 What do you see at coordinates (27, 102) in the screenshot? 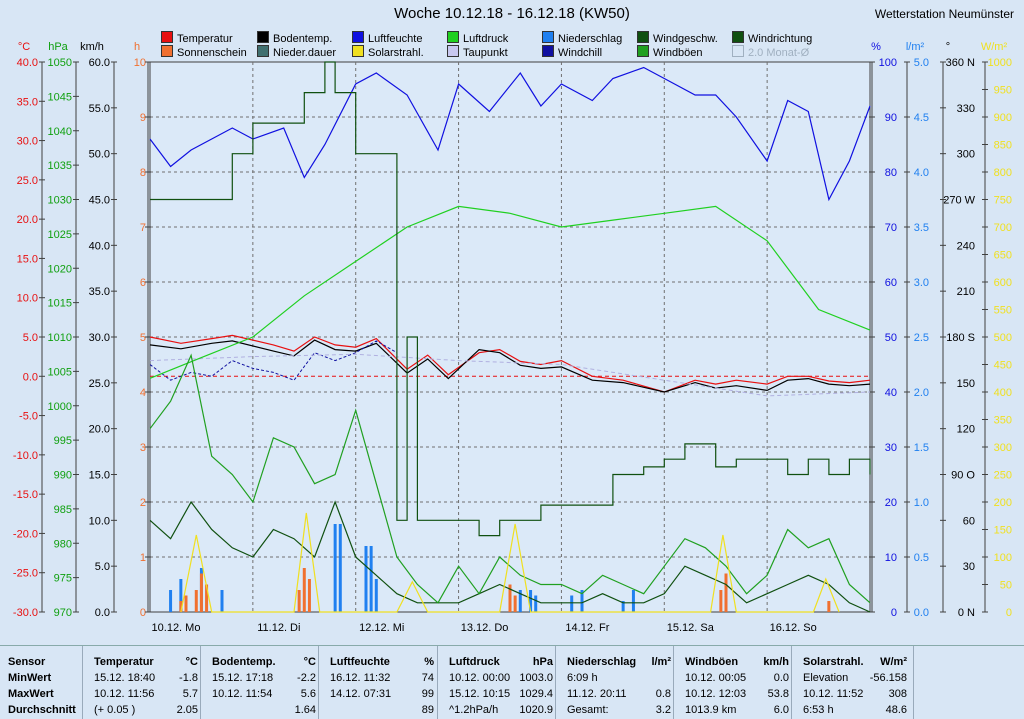
I see `temp-tick-label: 35.0` at bounding box center [27, 102].